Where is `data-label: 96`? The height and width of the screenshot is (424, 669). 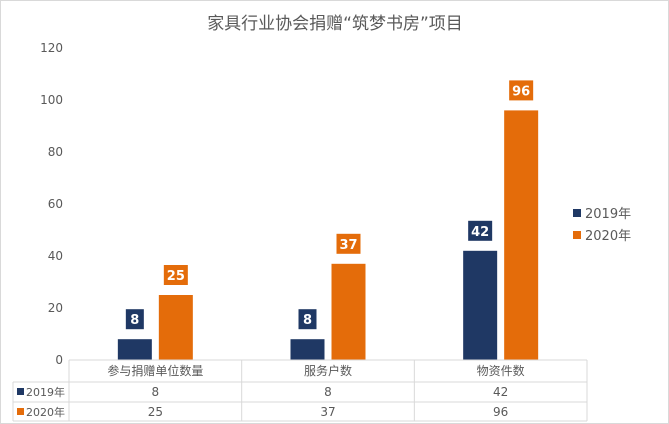
data-label: 96 is located at coordinates (521, 91).